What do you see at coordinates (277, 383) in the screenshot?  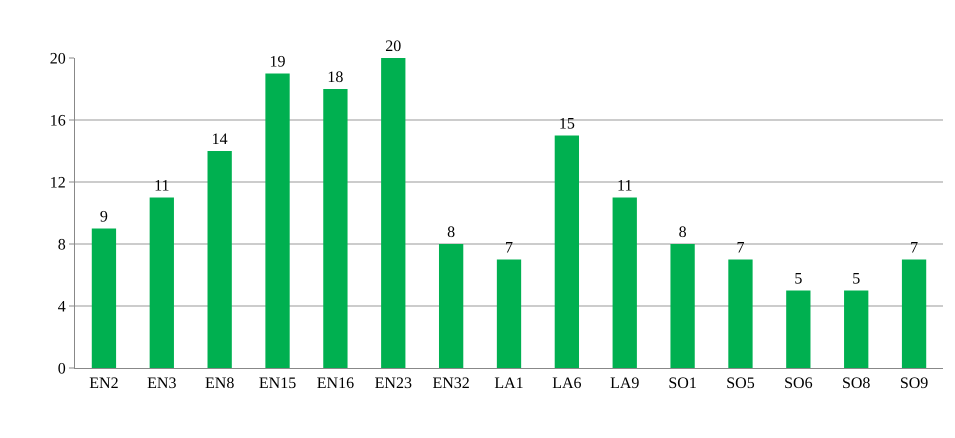 I see `x-tick-label: EN15` at bounding box center [277, 383].